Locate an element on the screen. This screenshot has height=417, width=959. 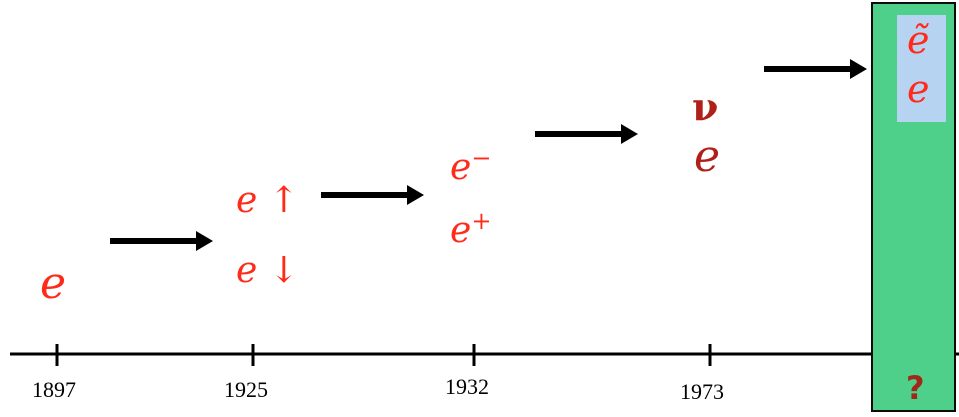
positron-symbol: e is located at coordinates (461, 230).